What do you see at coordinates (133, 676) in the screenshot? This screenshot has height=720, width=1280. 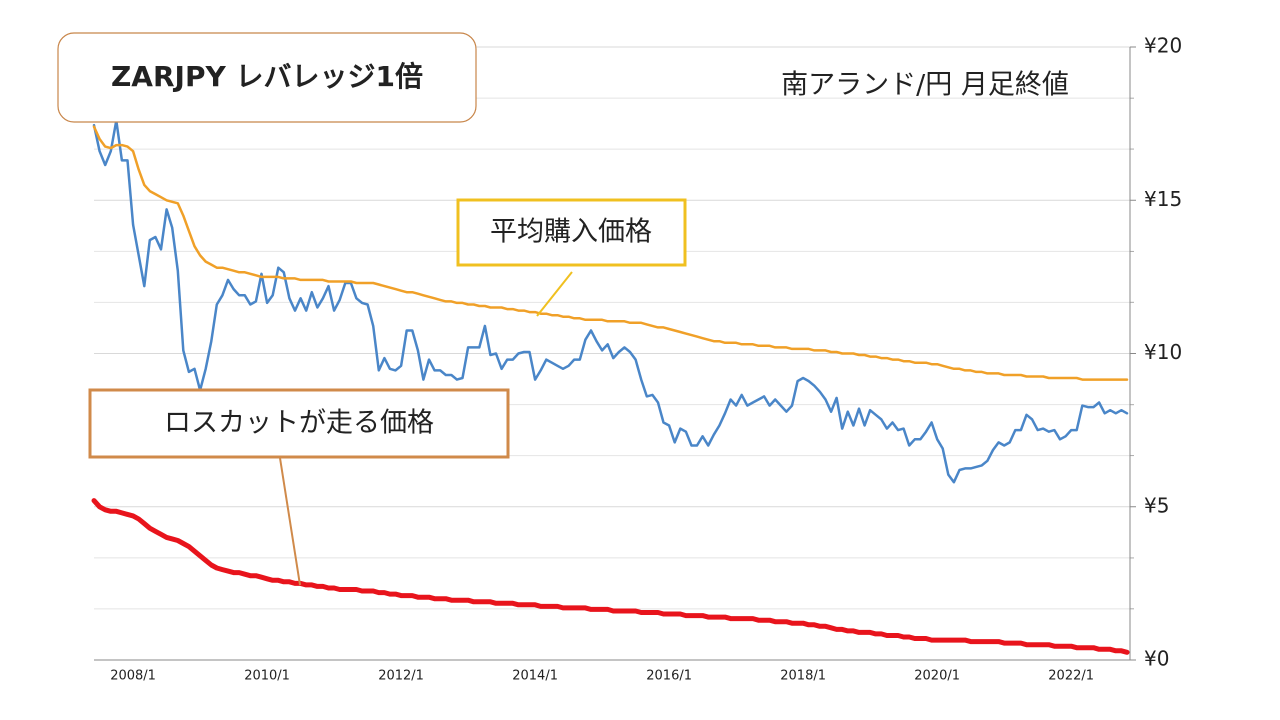 I see `x-tick-label: 2008/1` at bounding box center [133, 676].